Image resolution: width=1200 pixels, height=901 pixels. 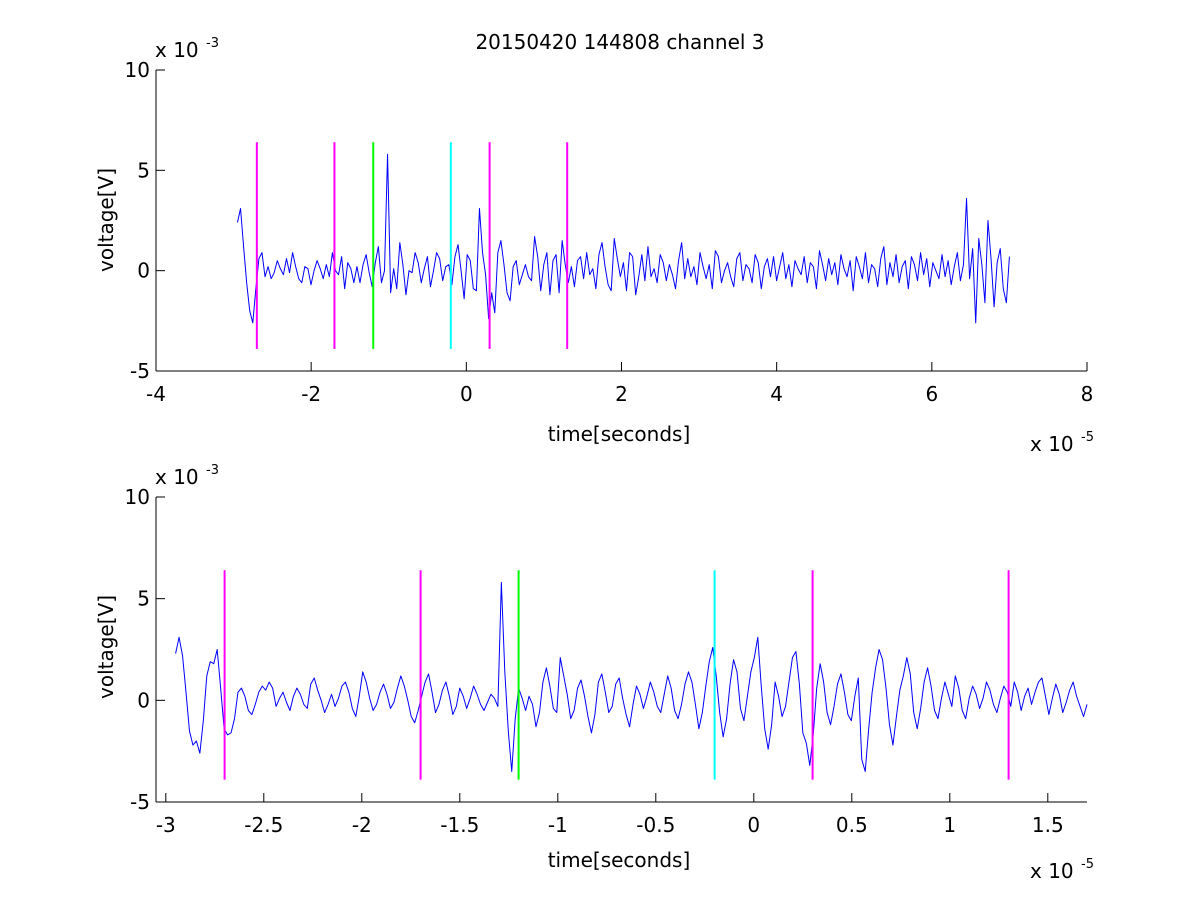 What do you see at coordinates (412, 245) in the screenshot?
I see `top-vline-layer` at bounding box center [412, 245].